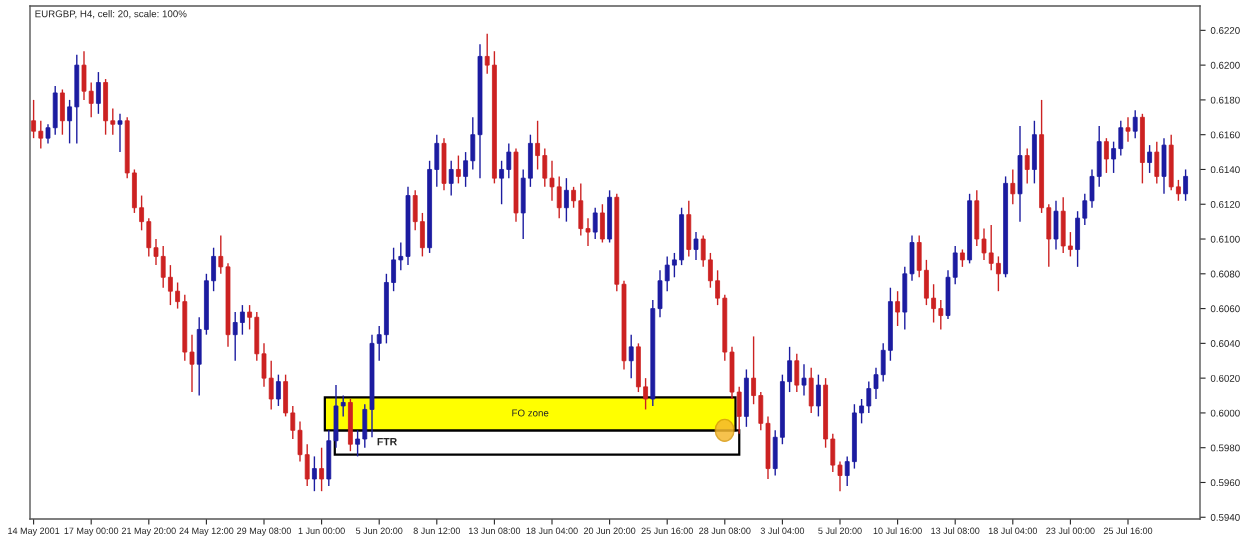 This screenshot has height=536, width=1245. I want to click on y-tick-label: 0.5960, so click(1225, 483).